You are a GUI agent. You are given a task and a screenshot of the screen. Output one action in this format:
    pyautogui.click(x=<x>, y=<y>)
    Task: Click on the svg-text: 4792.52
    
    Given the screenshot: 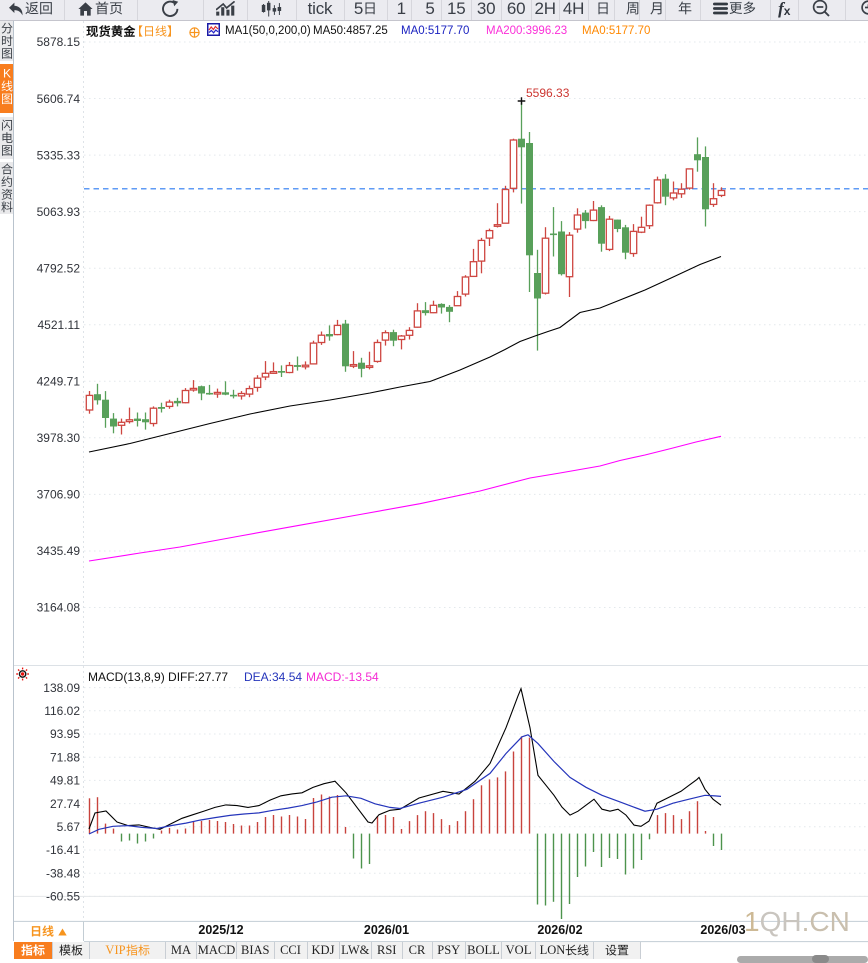 What is the action you would take?
    pyautogui.click(x=59, y=268)
    